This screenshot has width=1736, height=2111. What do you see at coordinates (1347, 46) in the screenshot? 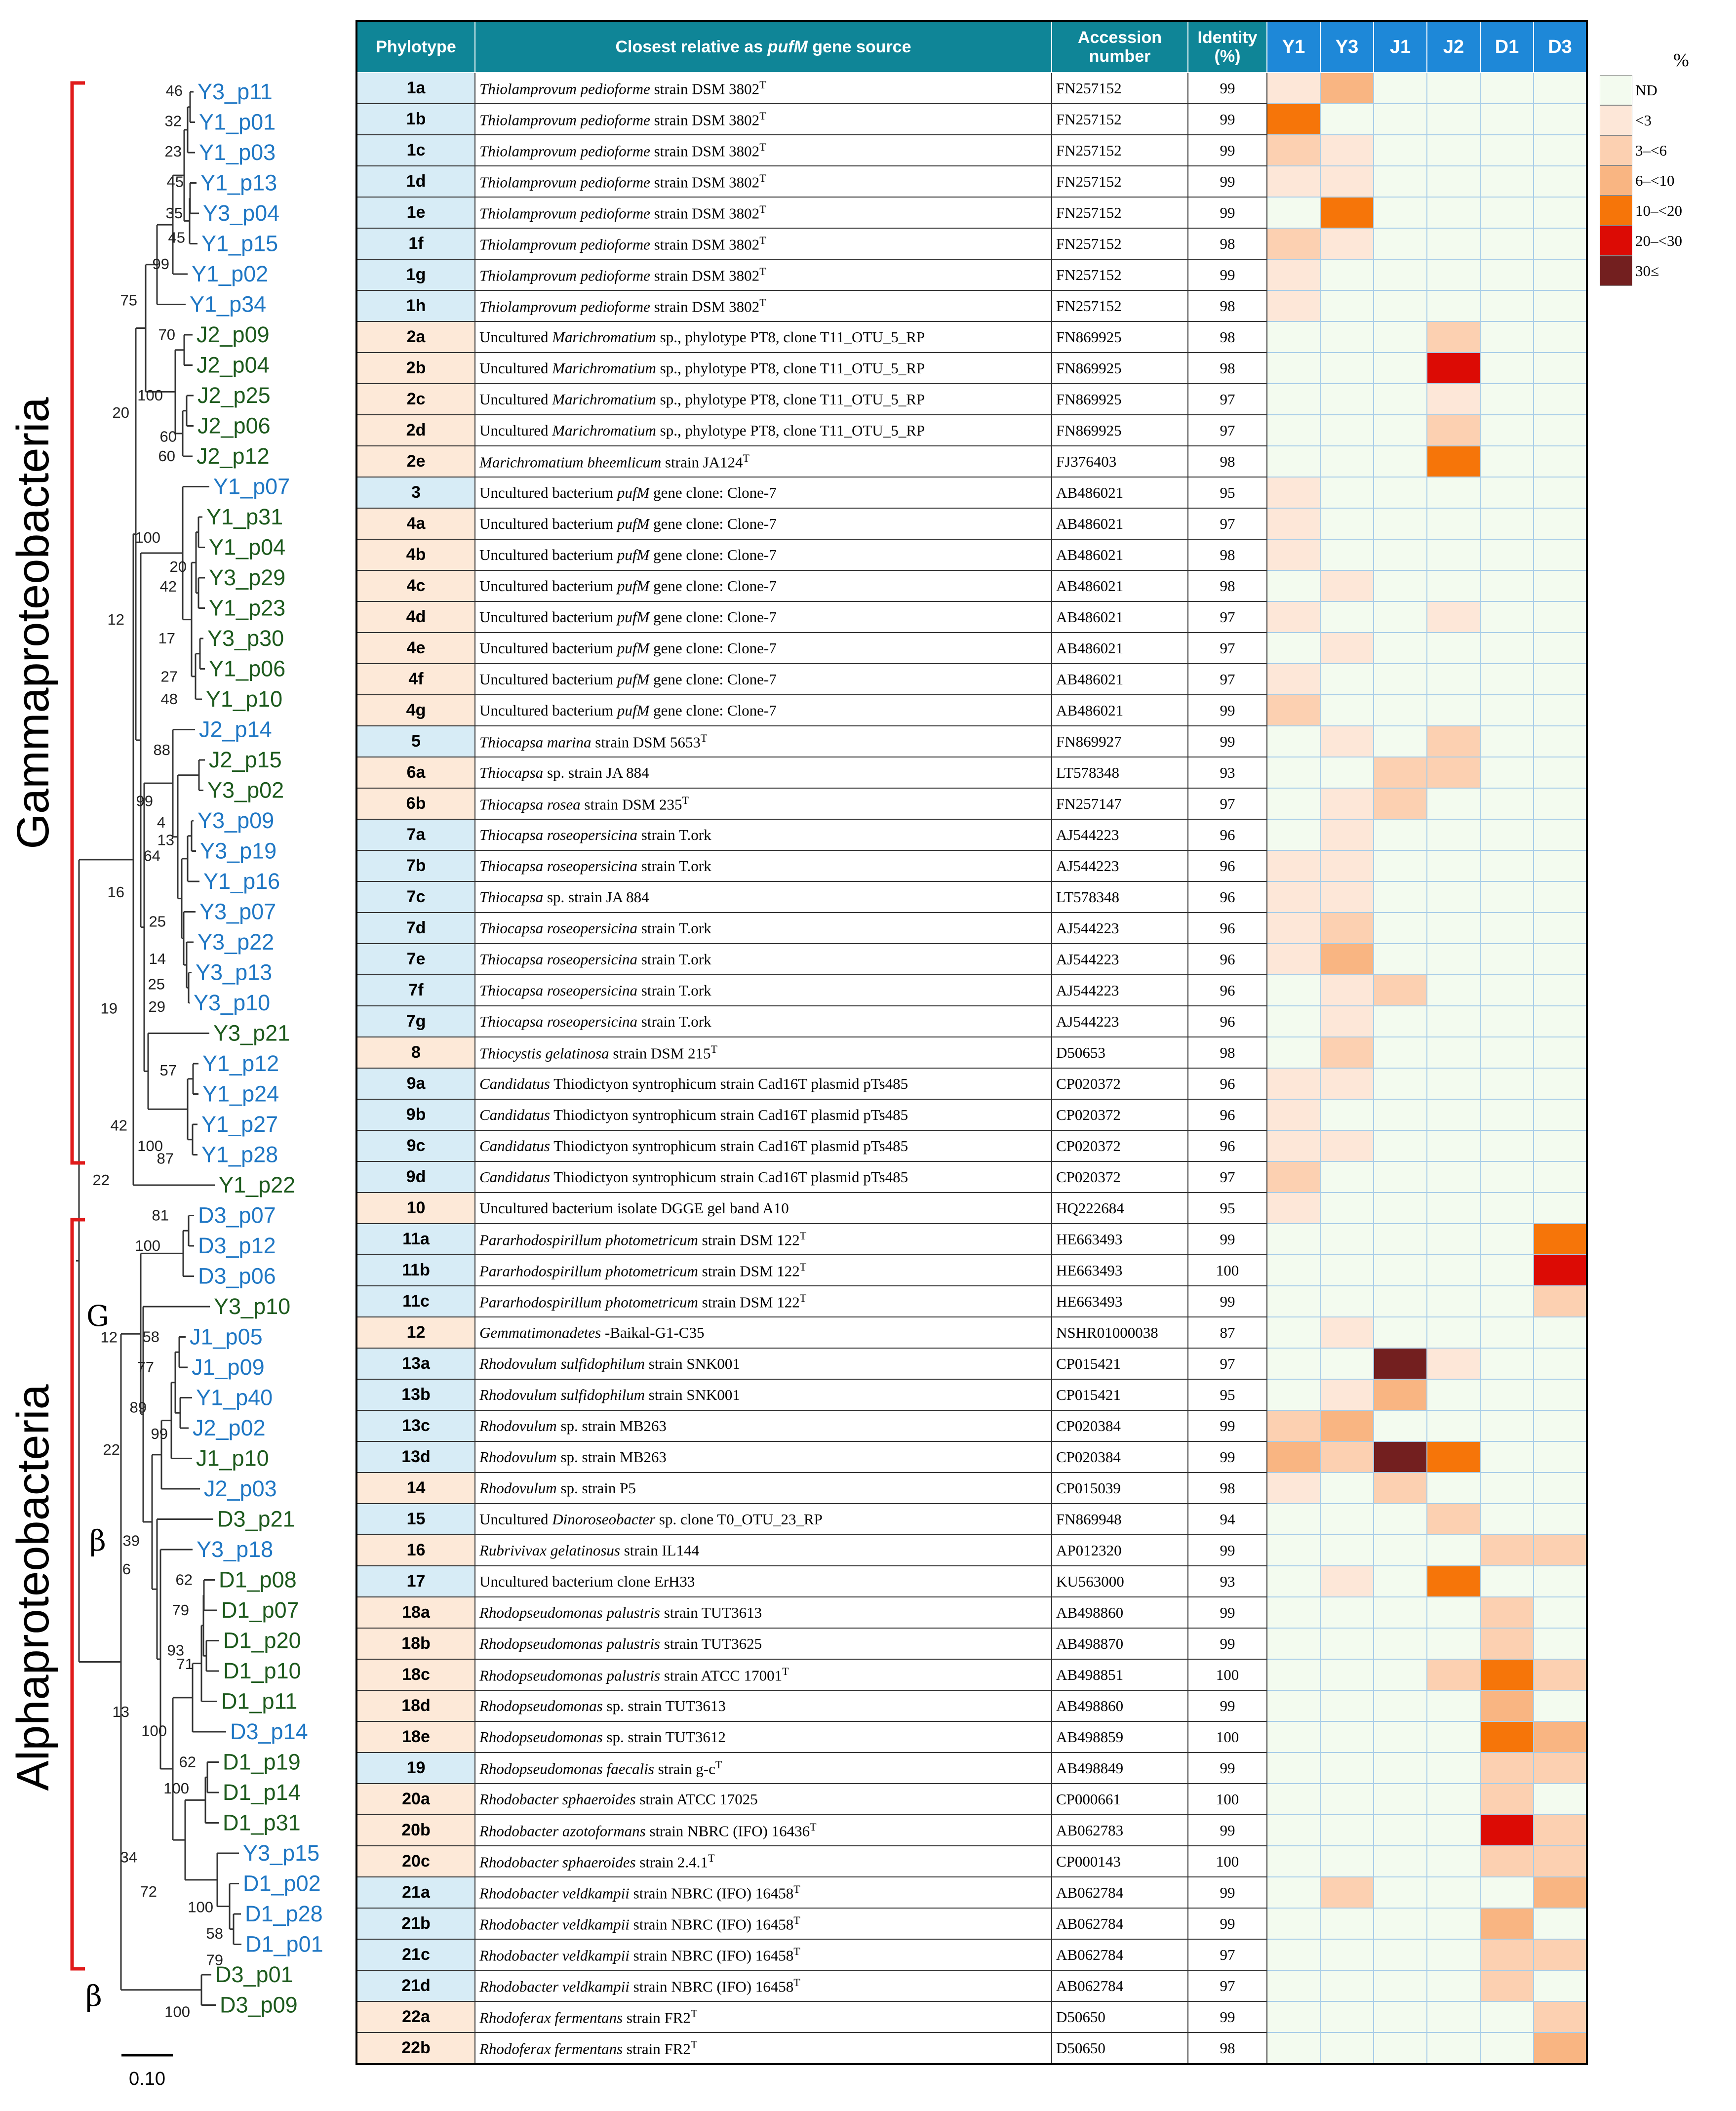
I see `header-sample-y3: Y3` at bounding box center [1347, 46].